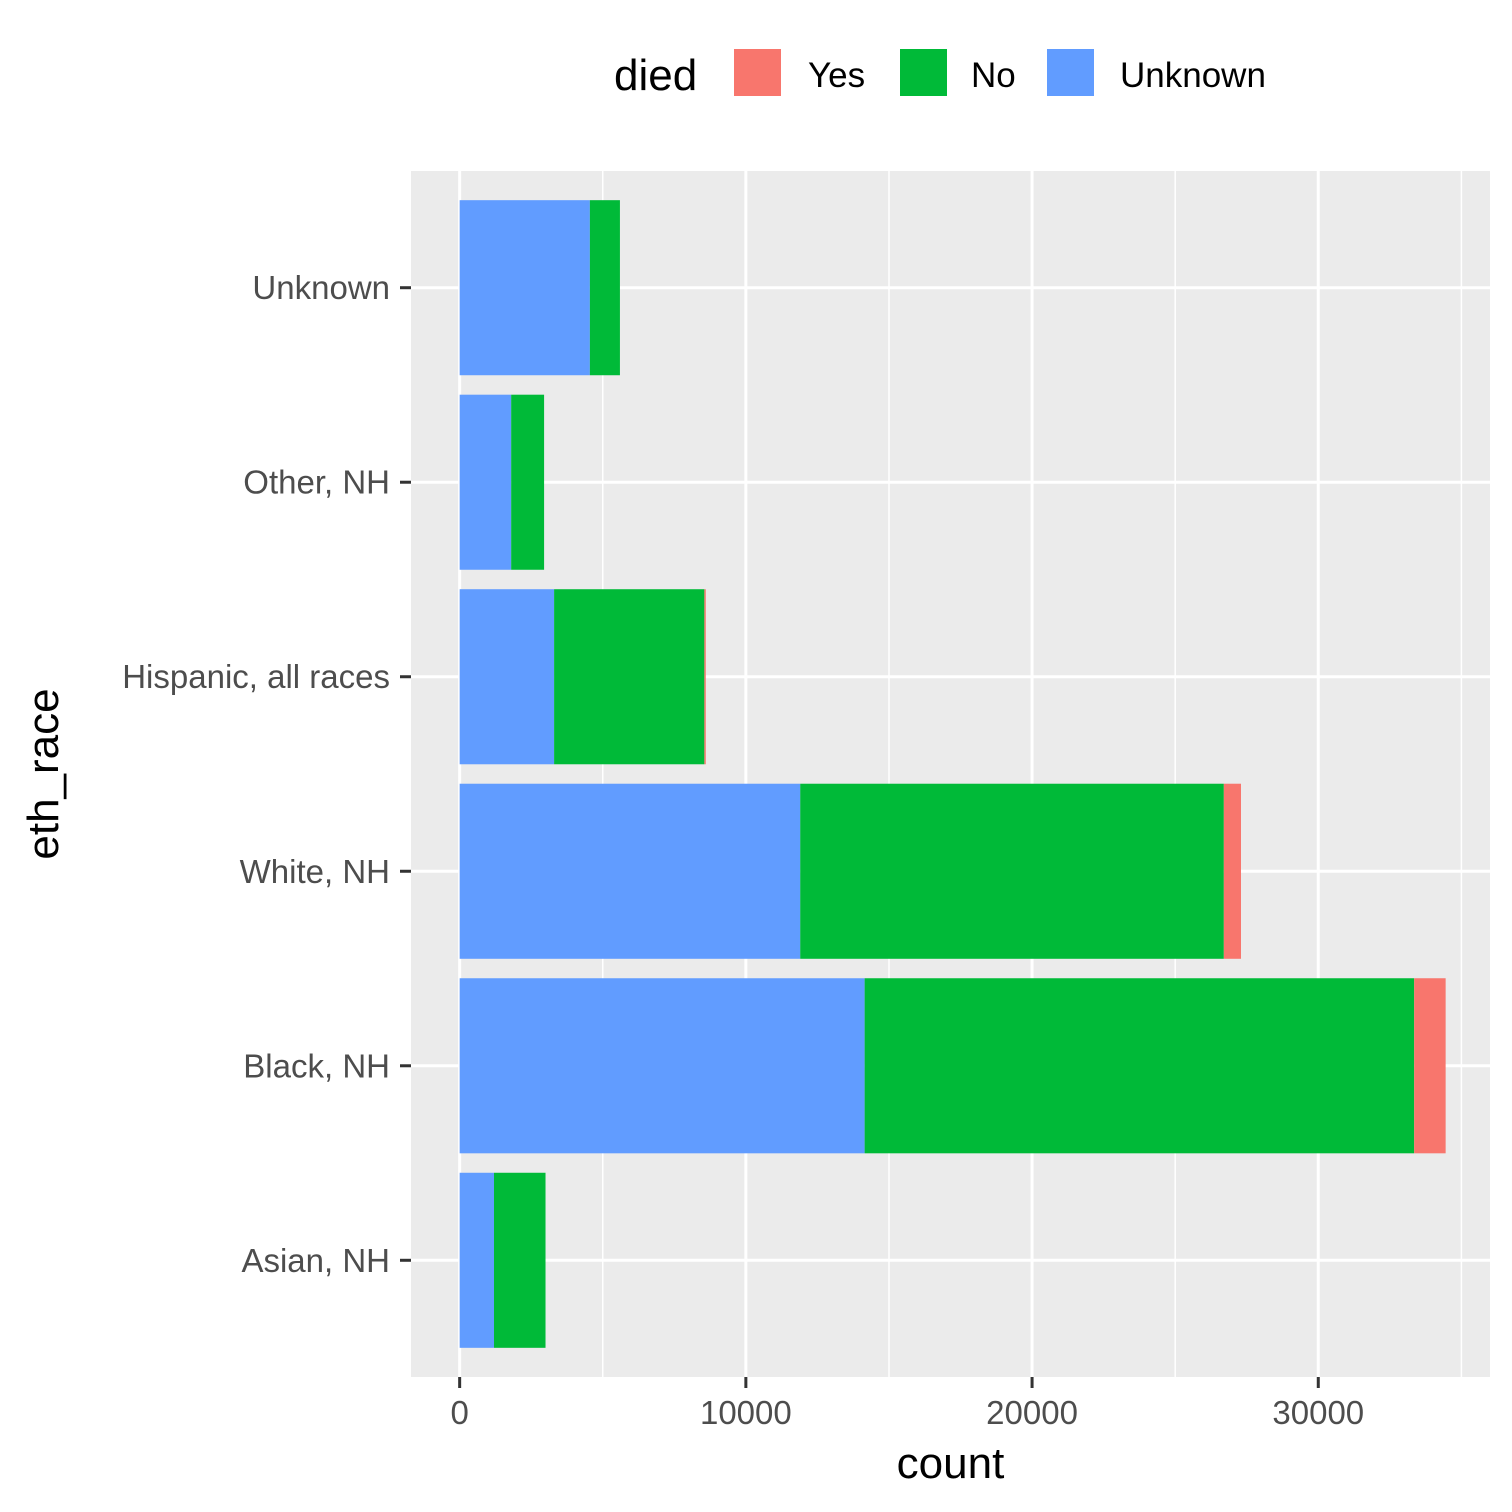  I want to click on bar-black-nh-no, so click(1139, 1066).